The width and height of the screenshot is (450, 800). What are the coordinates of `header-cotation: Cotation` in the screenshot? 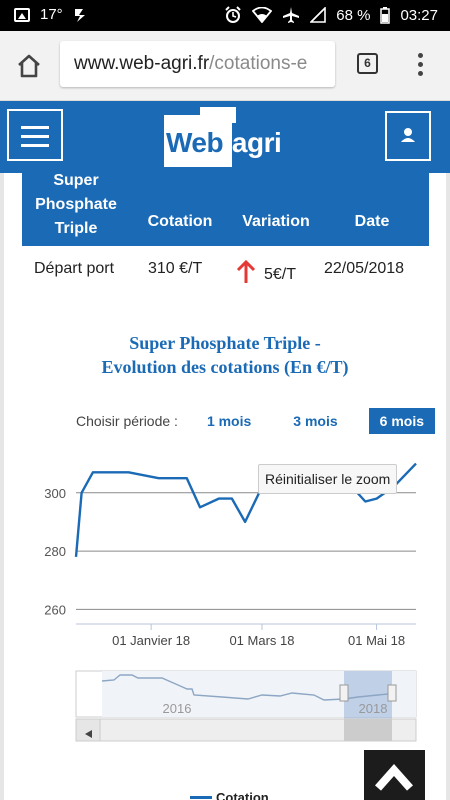 It's located at (180, 221).